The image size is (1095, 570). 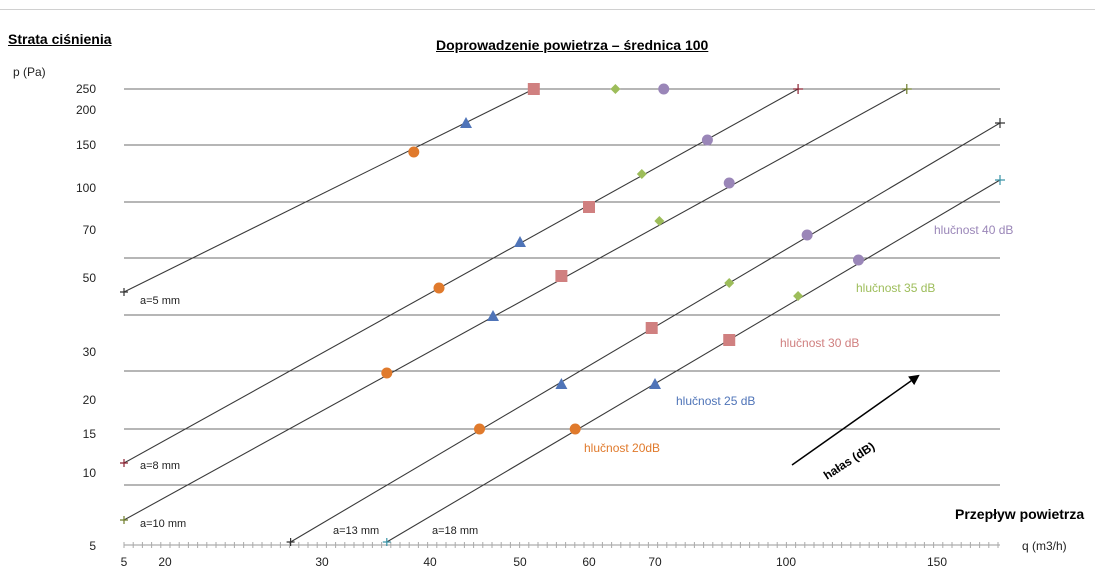 I want to click on reference-line, so click(x=329, y=190).